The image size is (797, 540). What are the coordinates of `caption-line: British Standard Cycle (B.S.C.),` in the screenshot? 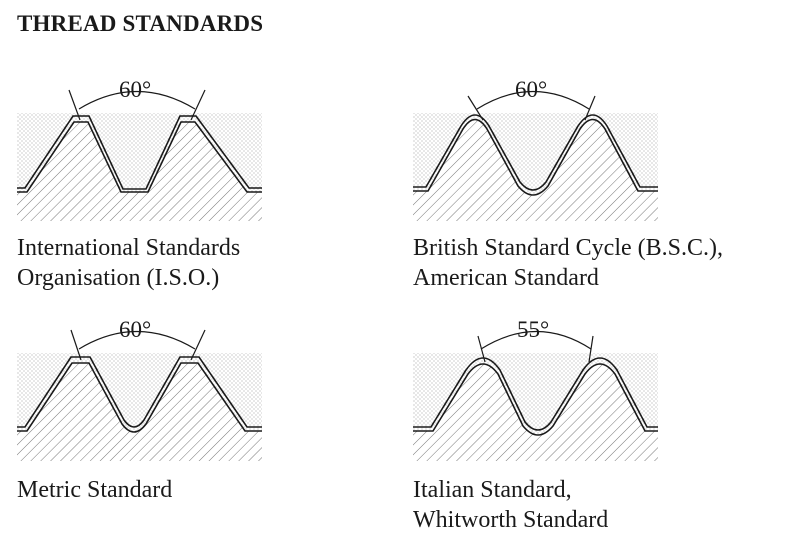 It's located at (568, 248).